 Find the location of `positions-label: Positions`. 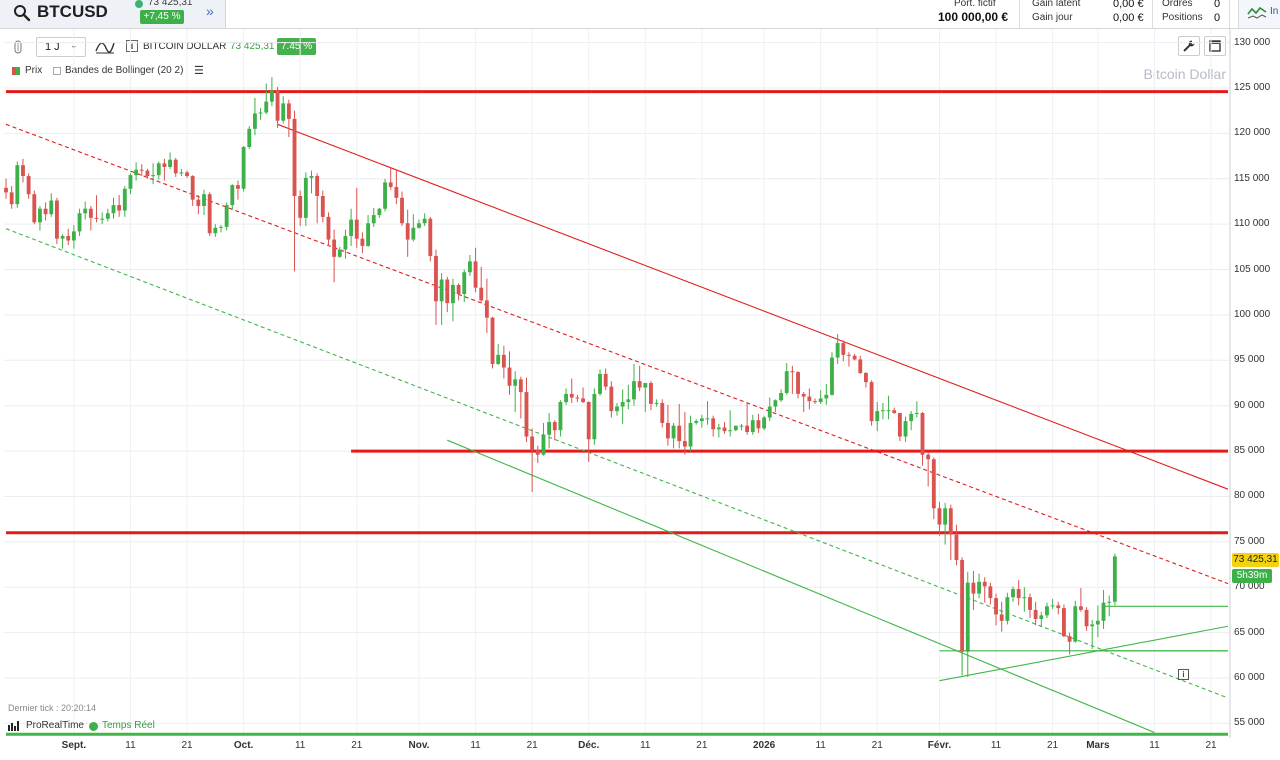

positions-label: Positions is located at coordinates (1182, 17).